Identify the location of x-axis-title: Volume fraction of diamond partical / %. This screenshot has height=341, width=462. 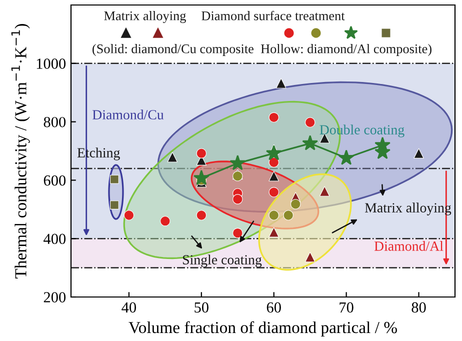
(262, 329).